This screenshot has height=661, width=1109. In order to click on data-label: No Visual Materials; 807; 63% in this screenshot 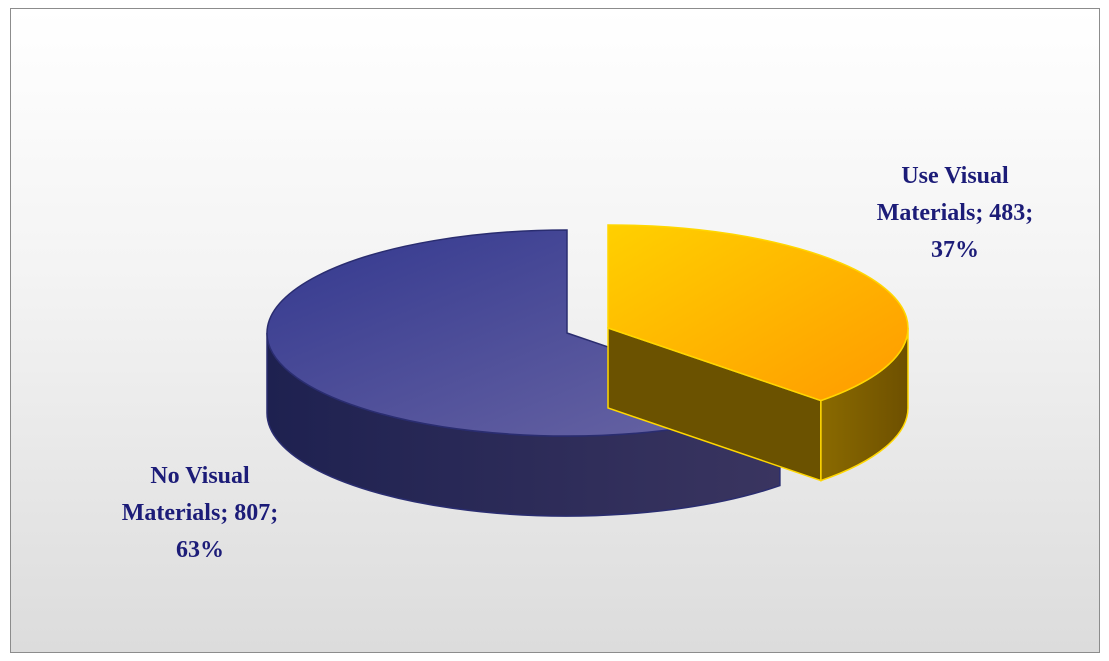, I will do `click(200, 513)`.